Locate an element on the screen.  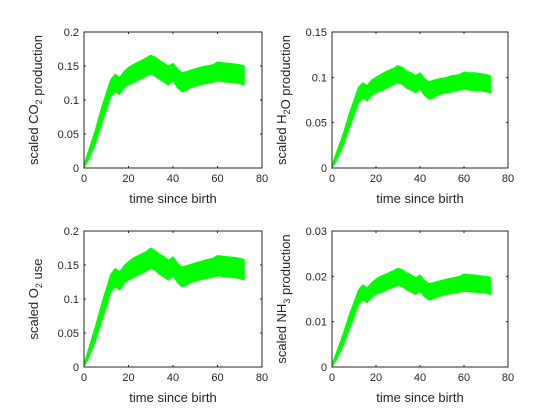
y-axis-label-part: scaled H is located at coordinates (281, 139).